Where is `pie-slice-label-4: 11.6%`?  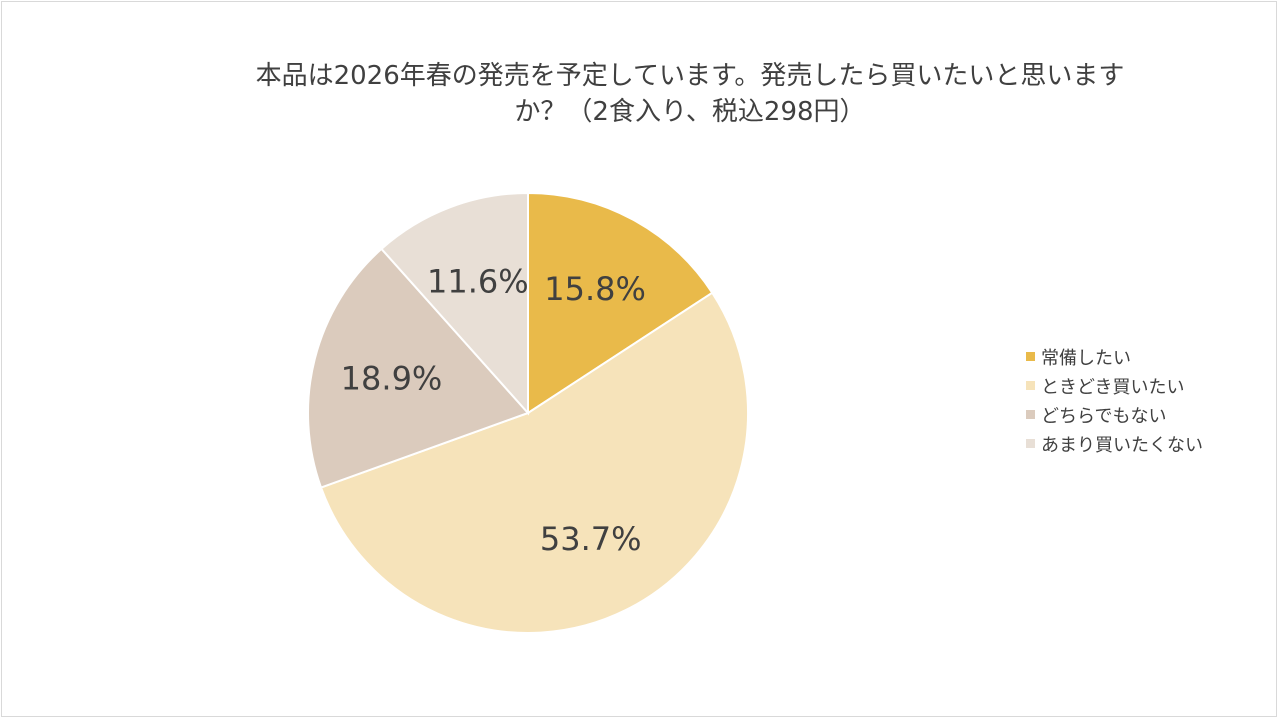 pie-slice-label-4: 11.6% is located at coordinates (478, 281).